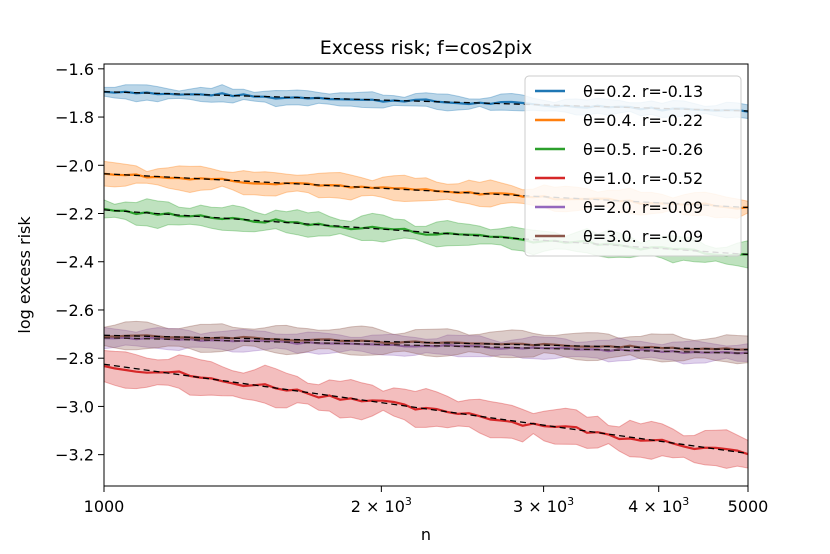  I want to click on x-axis: 1000 2 × 103 3 × 103 4 × 103 5000, so click(426, 501).